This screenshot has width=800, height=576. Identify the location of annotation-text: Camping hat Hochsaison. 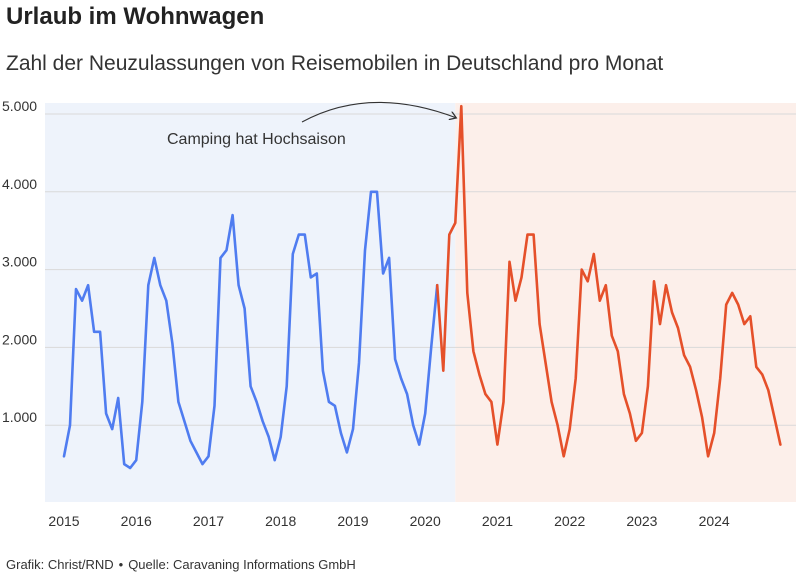
(256, 139).